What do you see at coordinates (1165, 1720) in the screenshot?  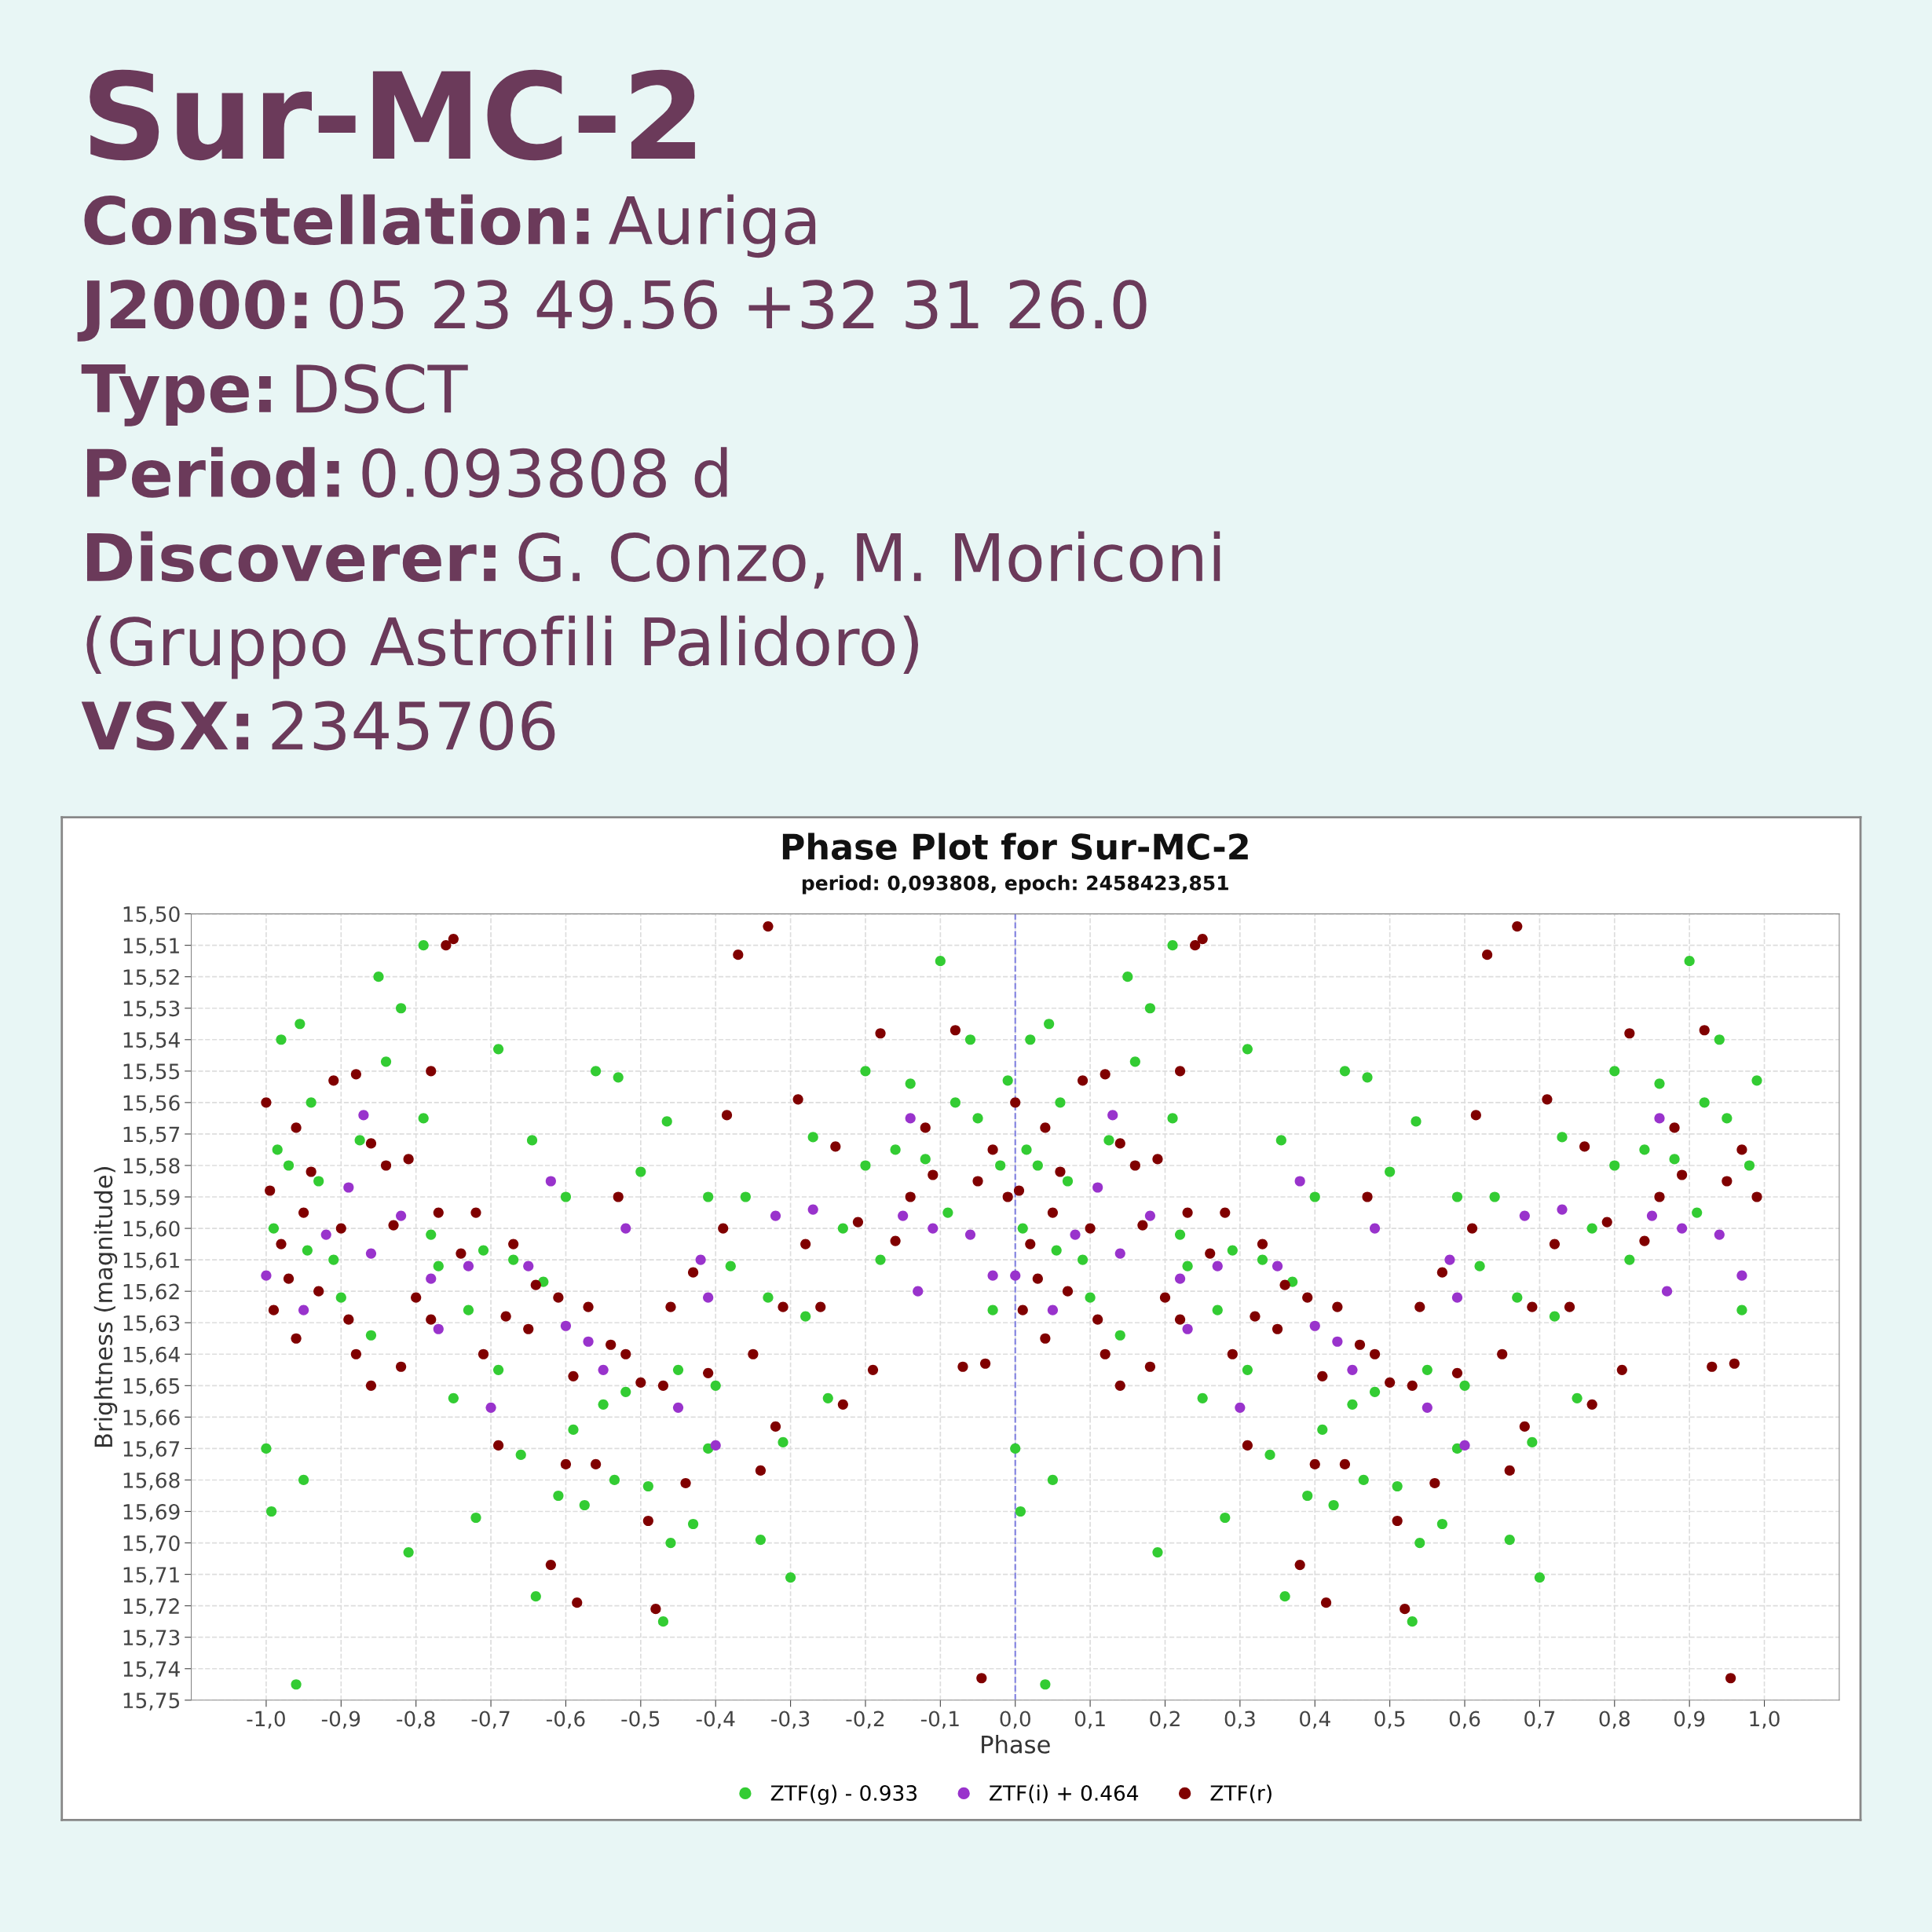 I see `x-tick-label: 0,2` at bounding box center [1165, 1720].